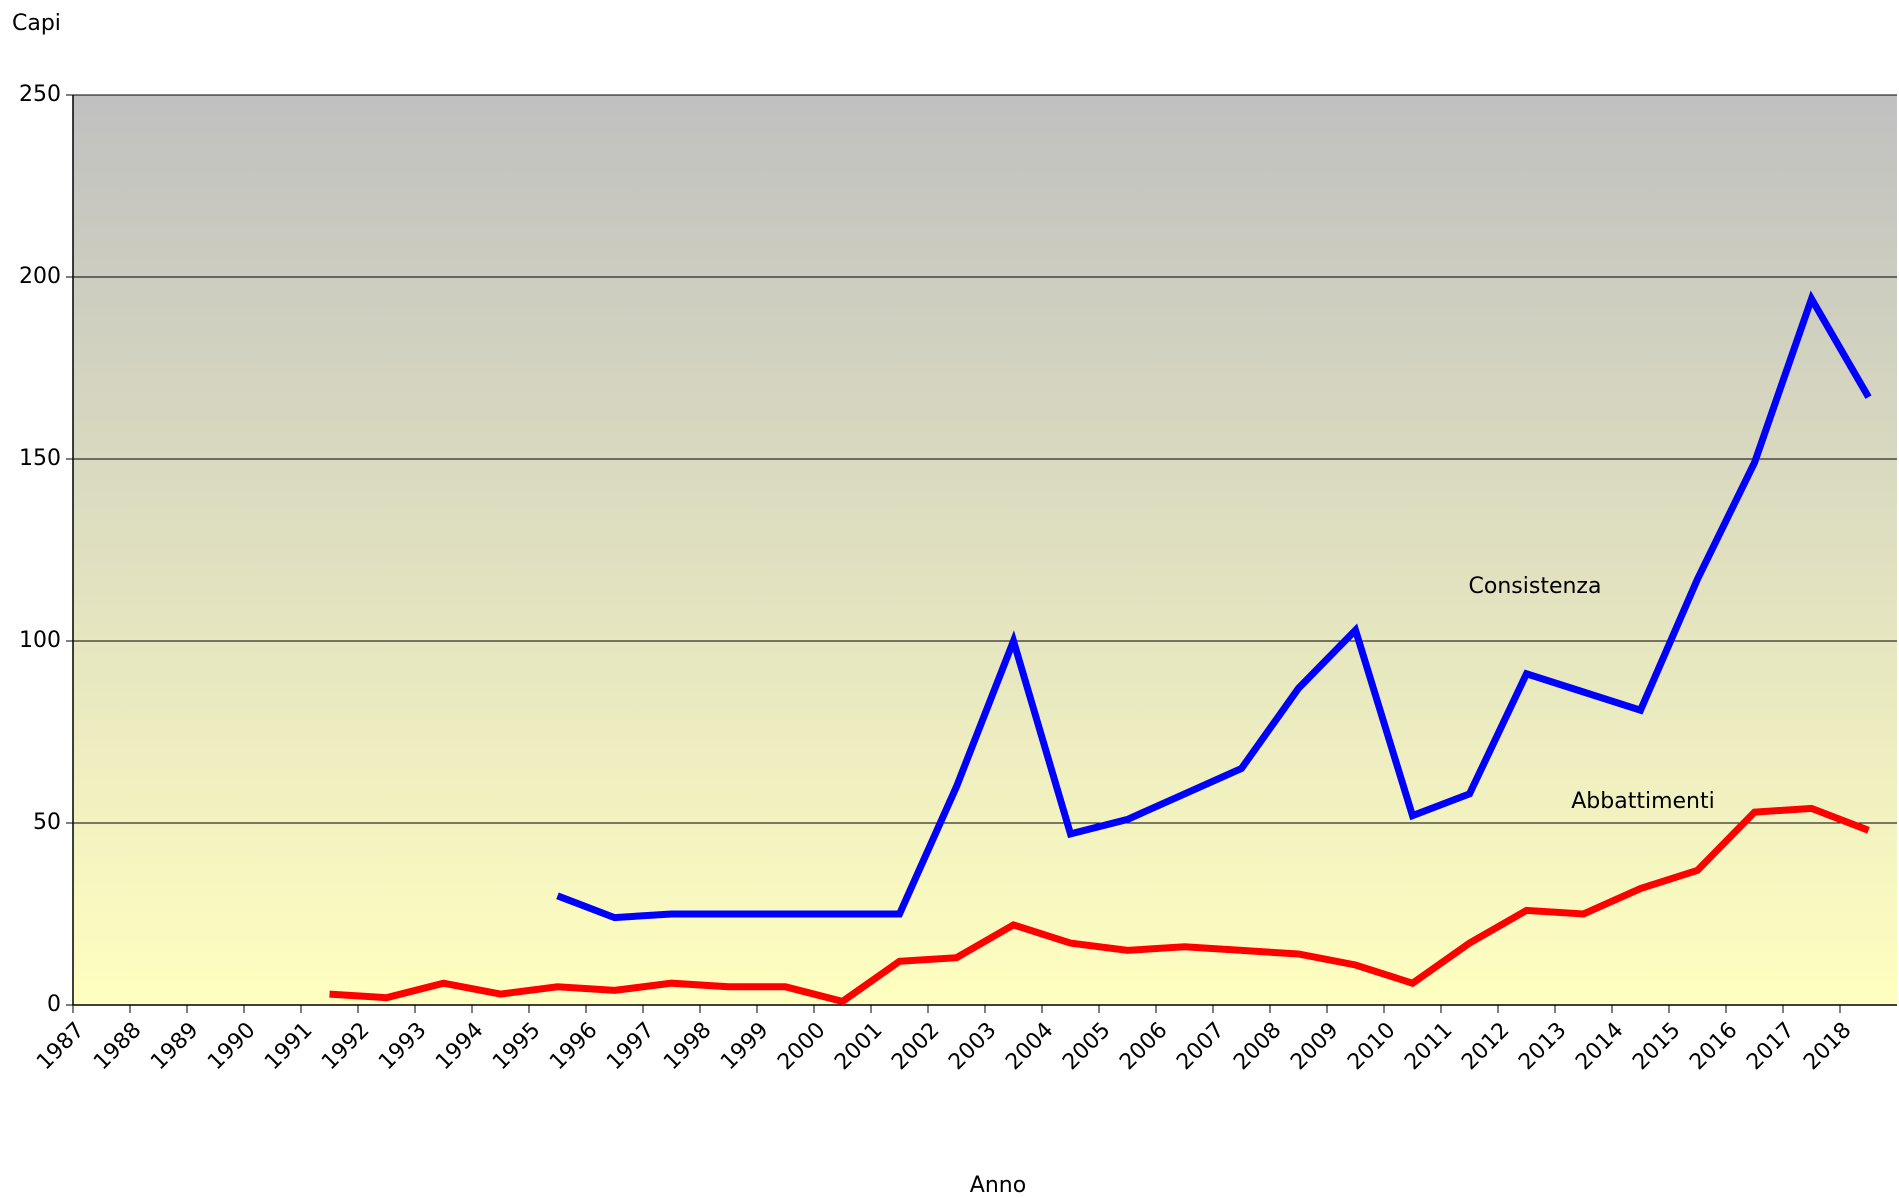 Image resolution: width=1899 pixels, height=1198 pixels. Describe the element at coordinates (402, 1046) in the screenshot. I see `x-tick-label: 1993` at that location.